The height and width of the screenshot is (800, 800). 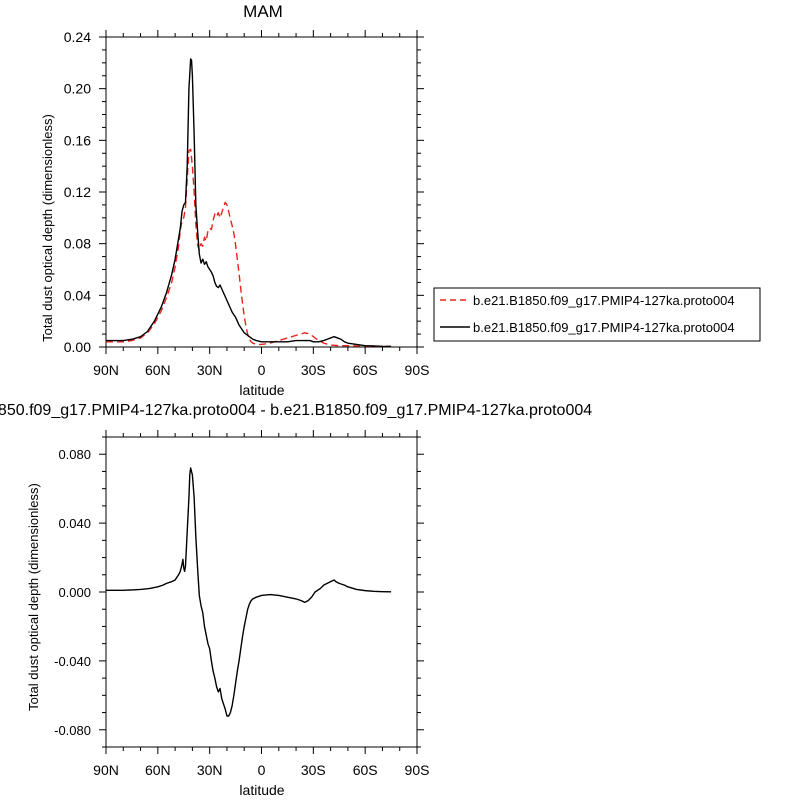 I want to click on y-tick-label: 0.000, so click(x=74, y=592).